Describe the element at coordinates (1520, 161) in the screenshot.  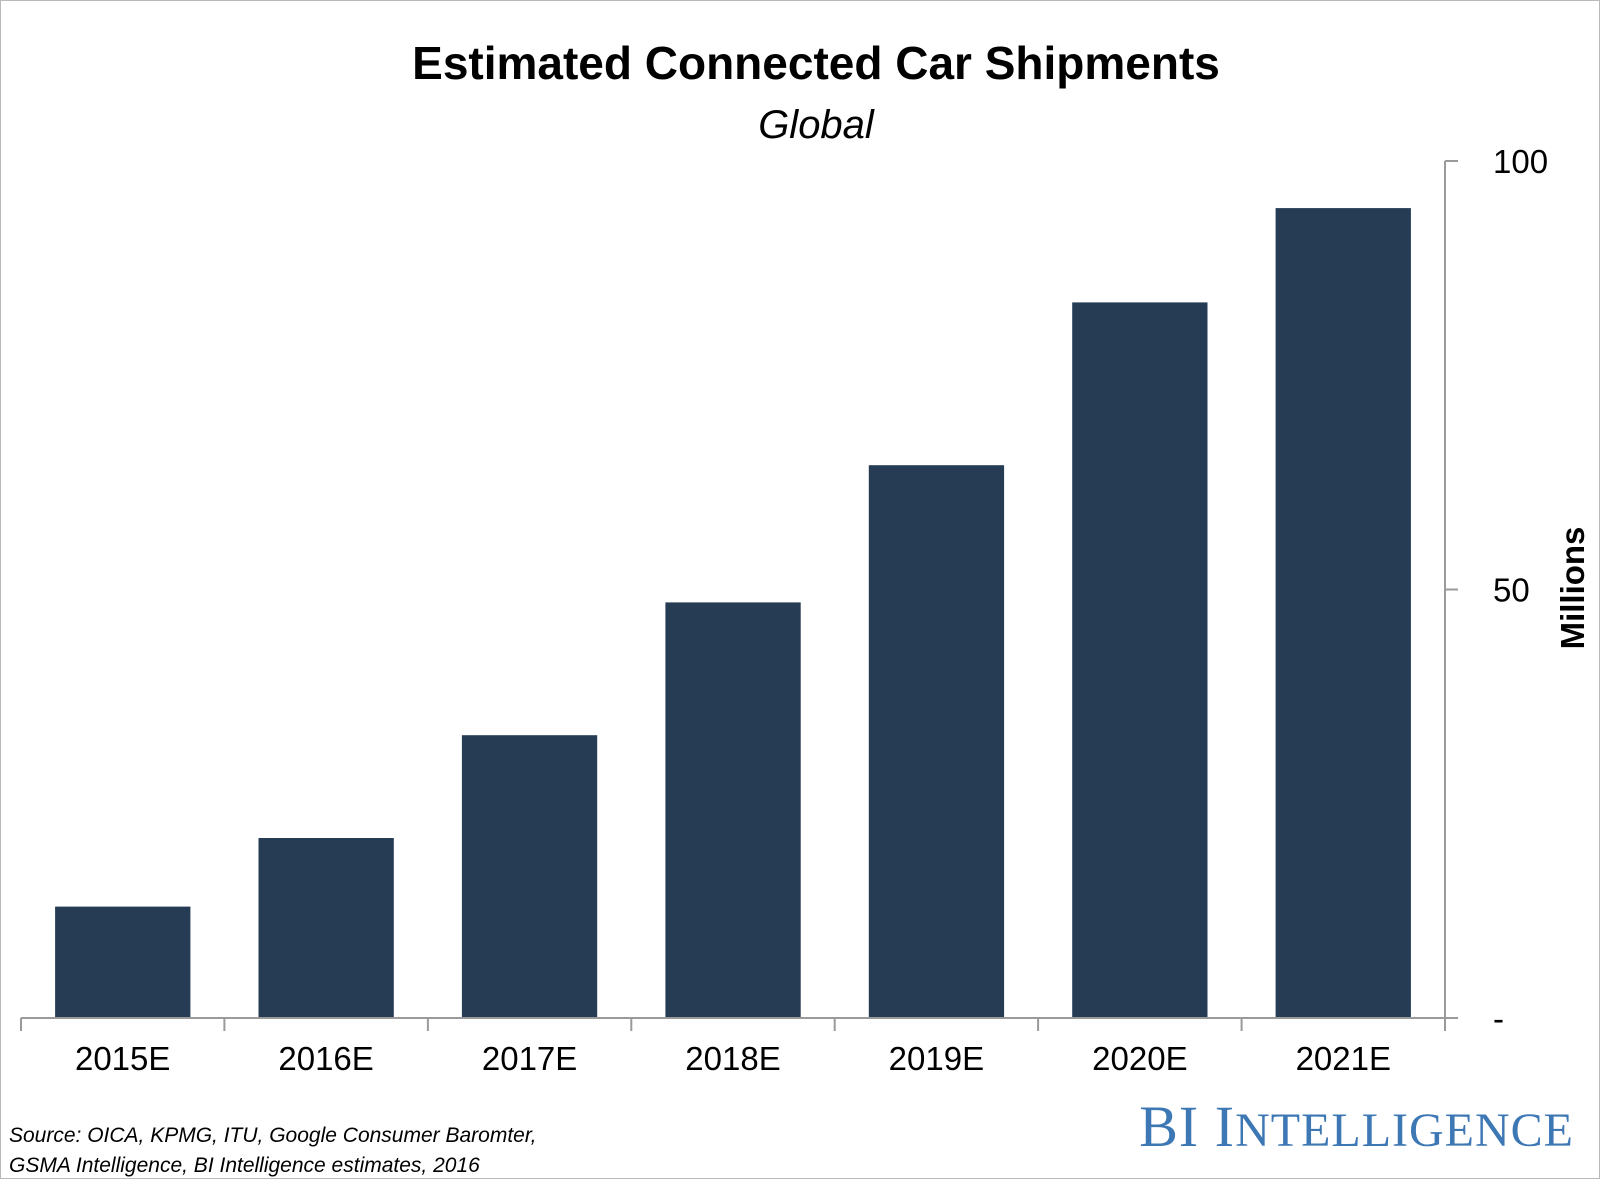
I see `y-tick-label-100: 100` at that location.